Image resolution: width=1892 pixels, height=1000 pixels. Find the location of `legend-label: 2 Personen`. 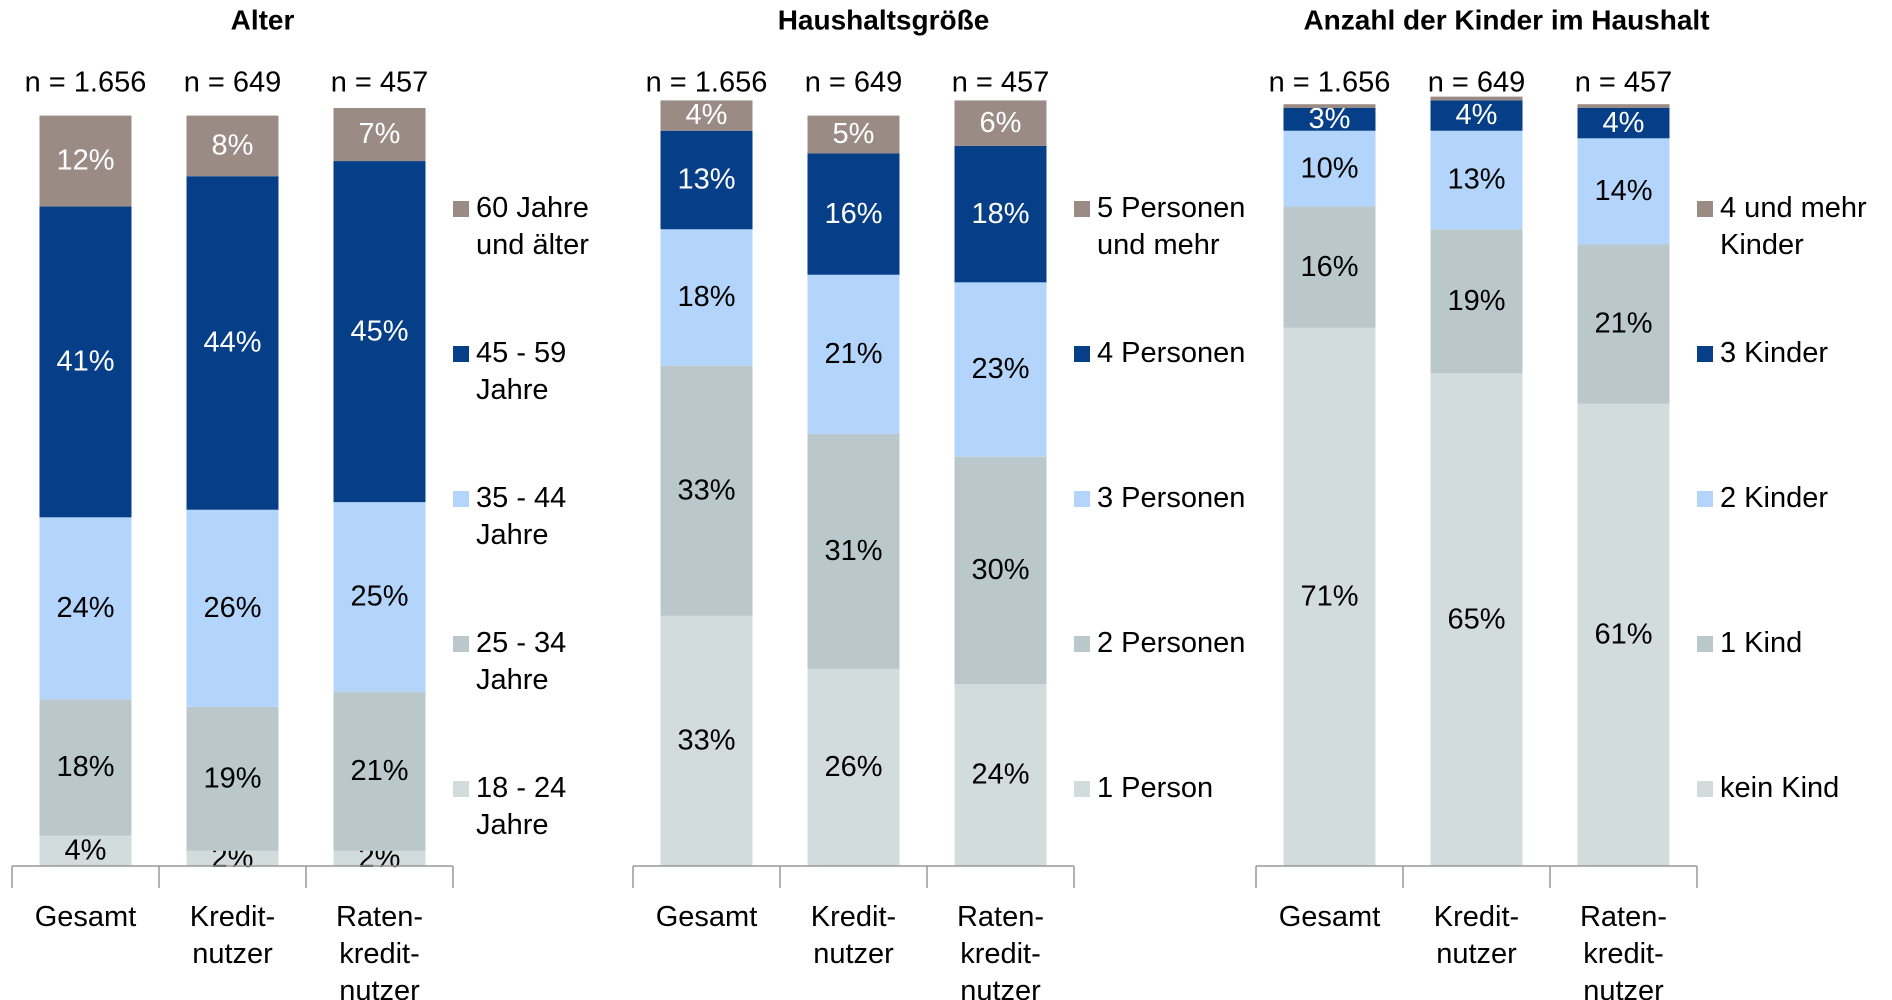

legend-label: 2 Personen is located at coordinates (1171, 643).